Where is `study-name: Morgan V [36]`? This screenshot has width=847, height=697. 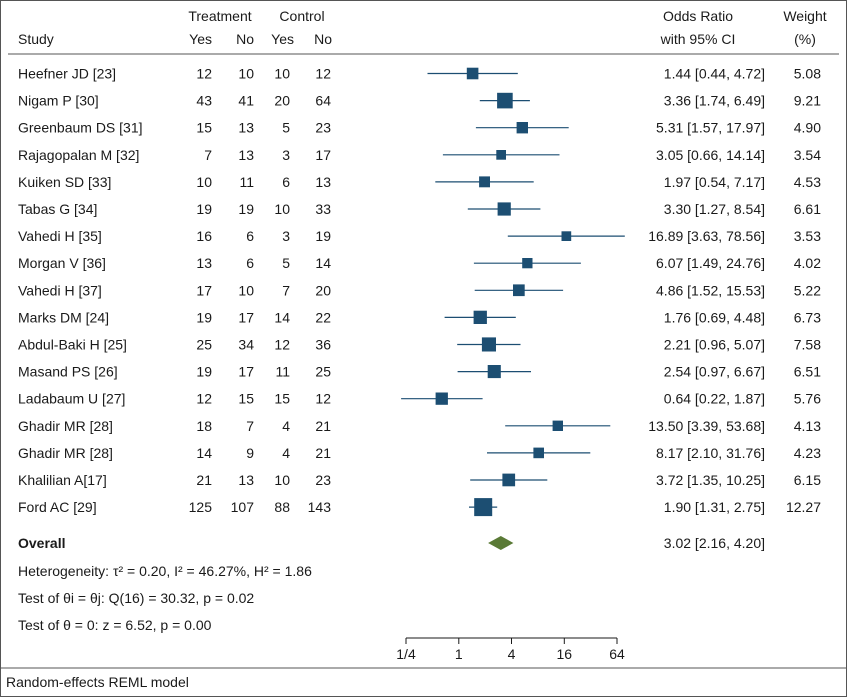
study-name: Morgan V [36] is located at coordinates (62, 263).